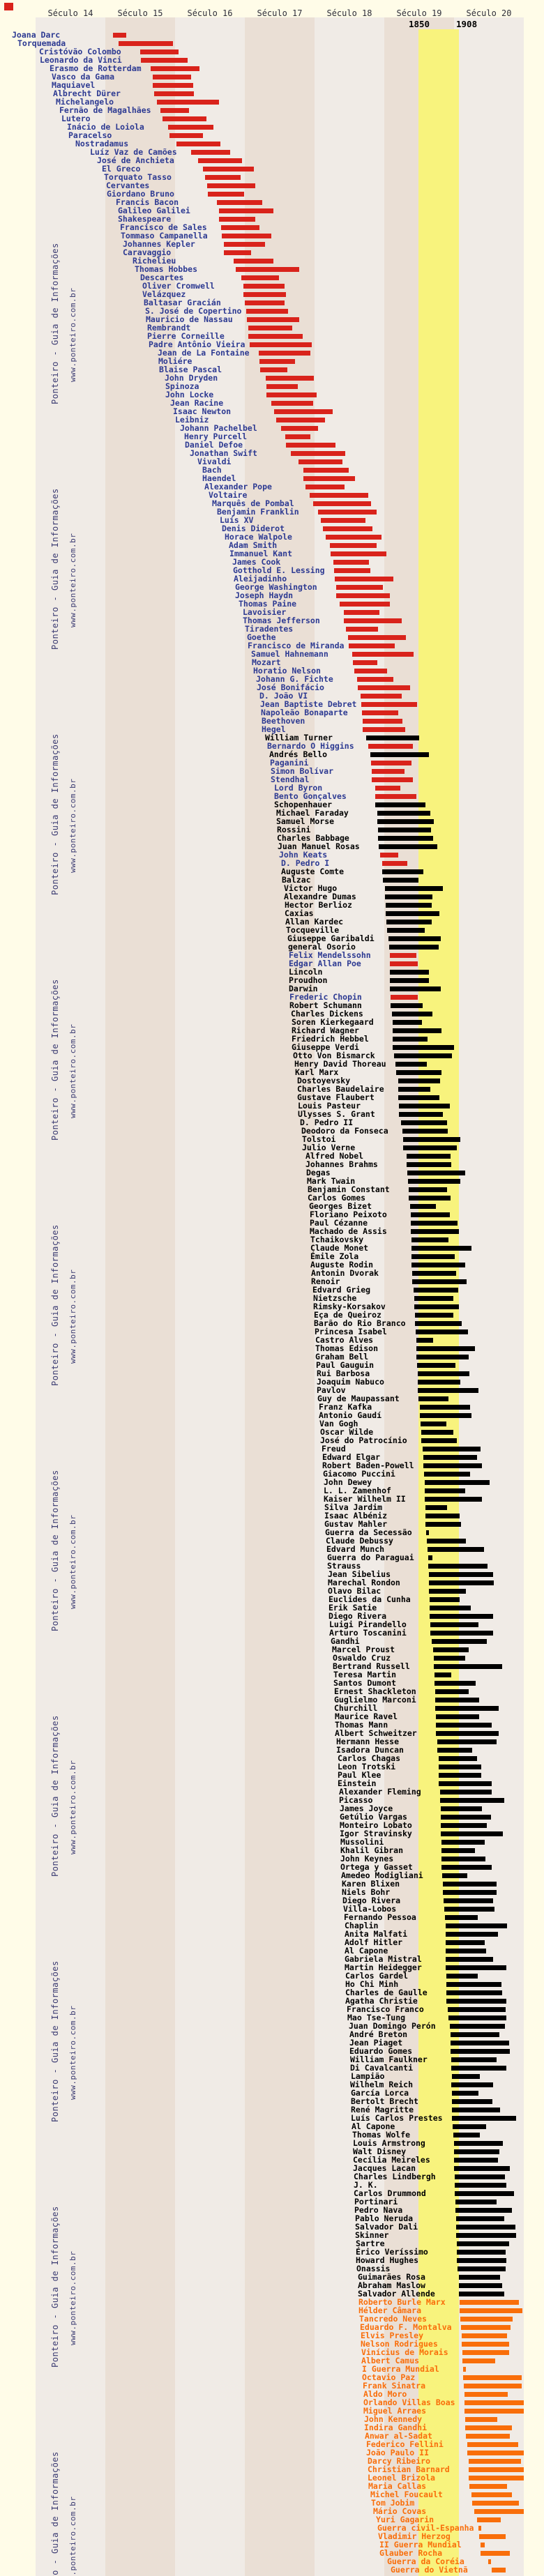  I want to click on timeline-row-label: Leibniz, so click(192, 420).